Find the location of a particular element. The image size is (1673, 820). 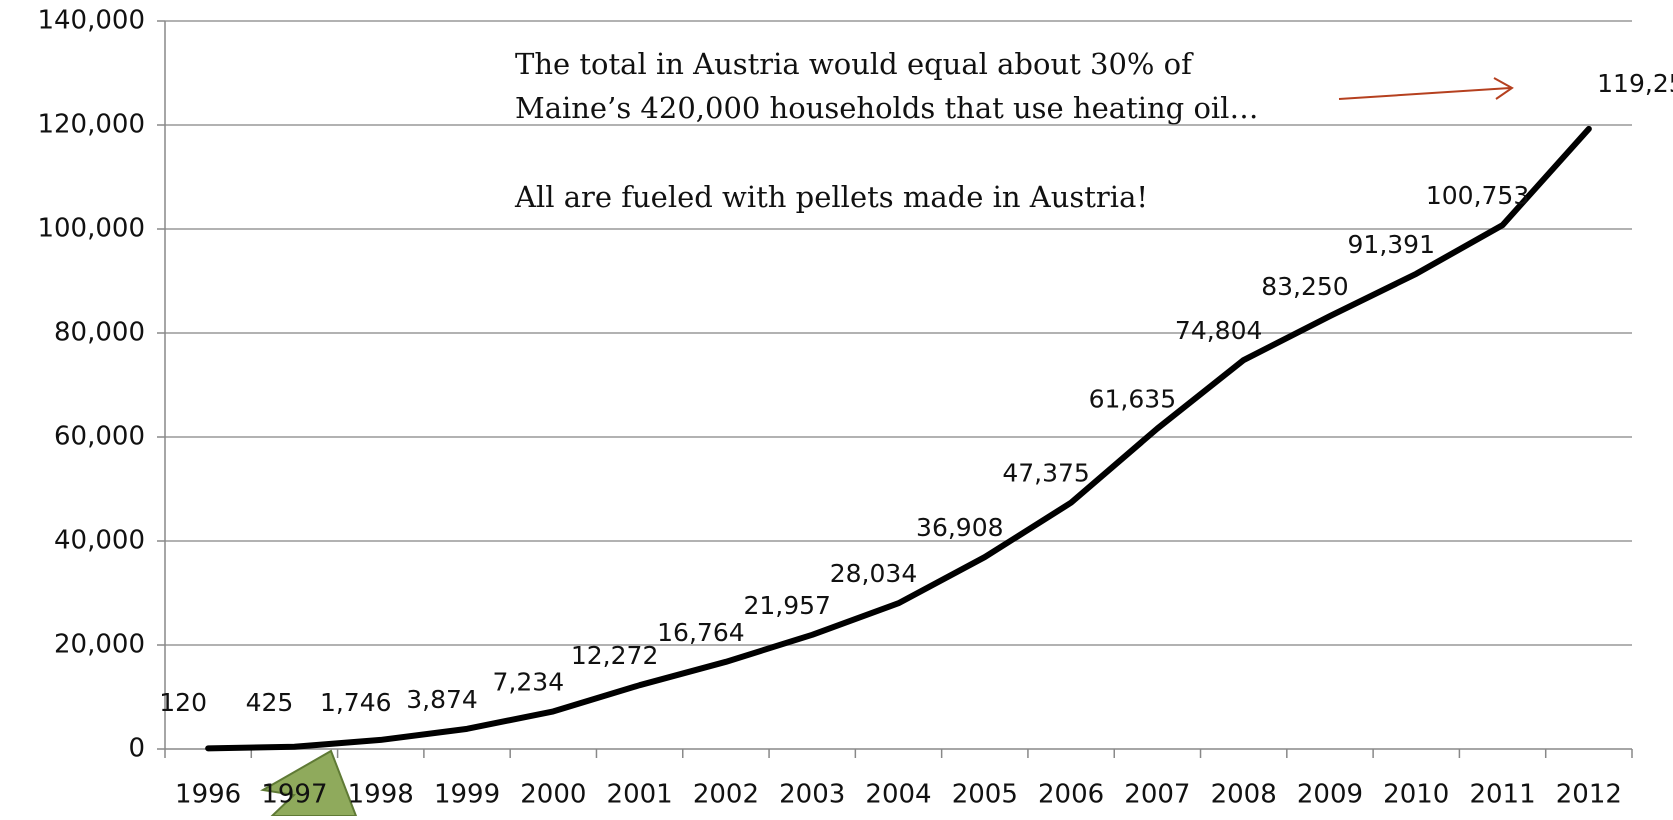

data-label: 61,635 is located at coordinates (1132, 398).